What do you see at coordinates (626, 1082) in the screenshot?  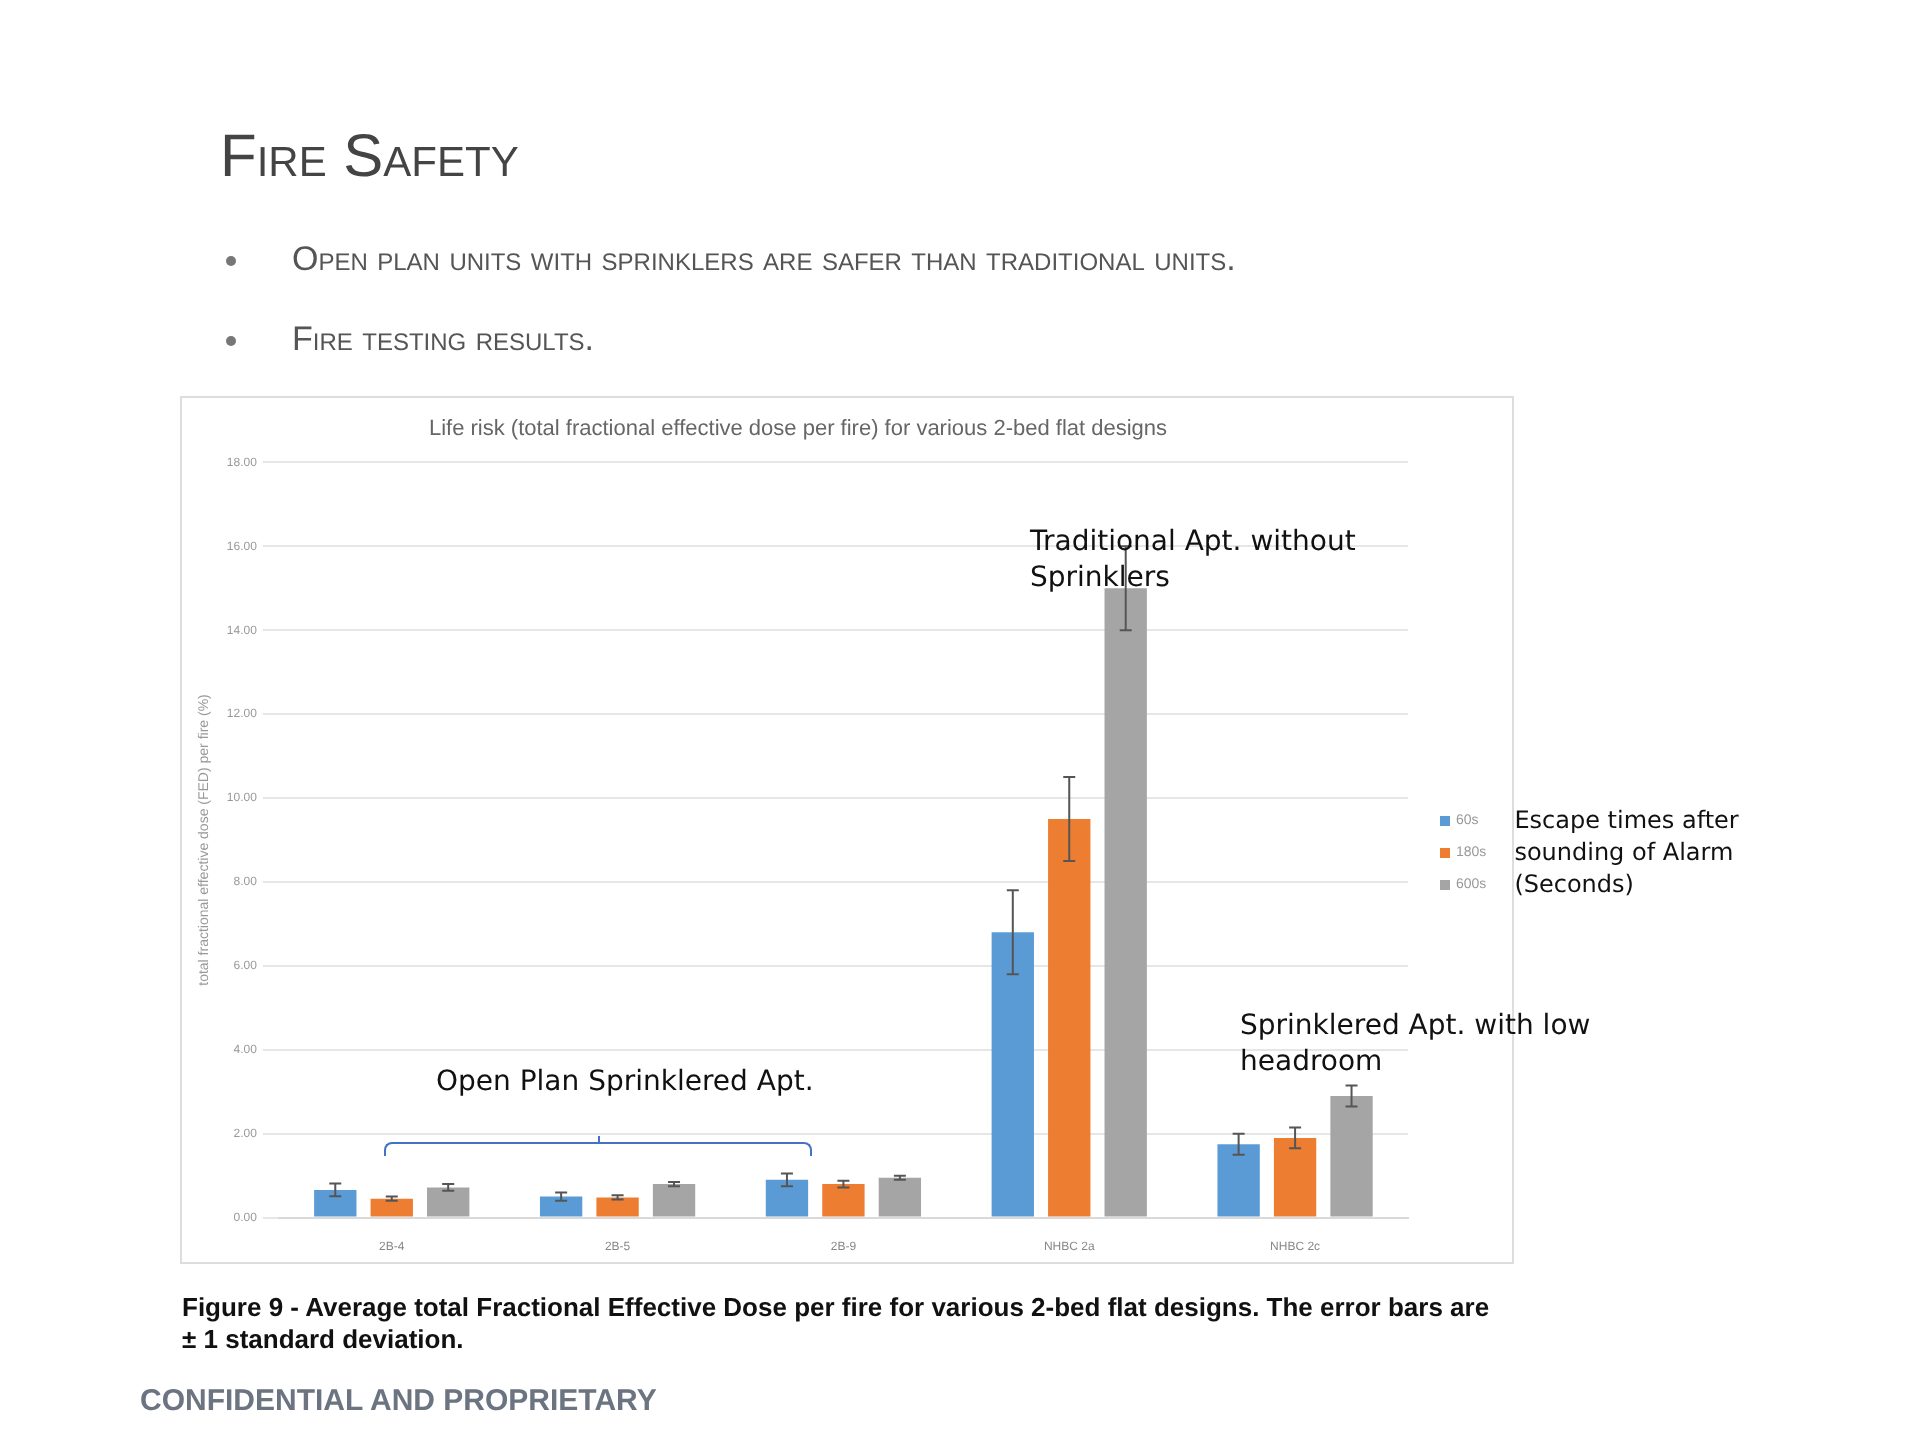 I see `annotation: Open Plan Sprinklered Apt.` at bounding box center [626, 1082].